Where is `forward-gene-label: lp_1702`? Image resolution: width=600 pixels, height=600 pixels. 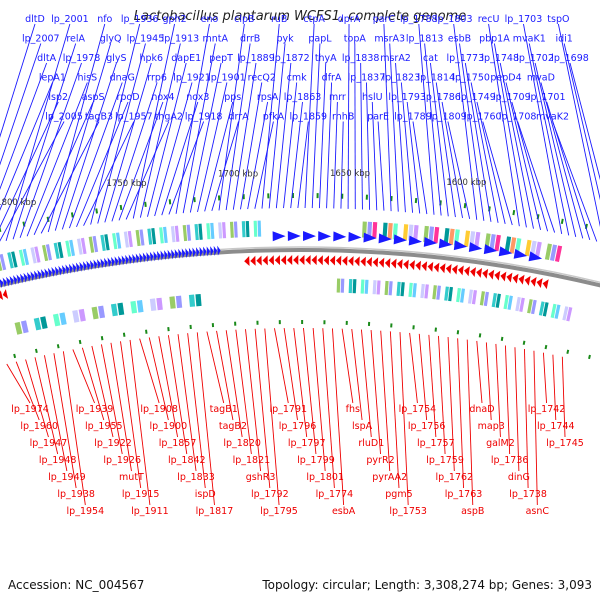
forward-gene-label: lp_1702 is located at coordinates (535, 58).